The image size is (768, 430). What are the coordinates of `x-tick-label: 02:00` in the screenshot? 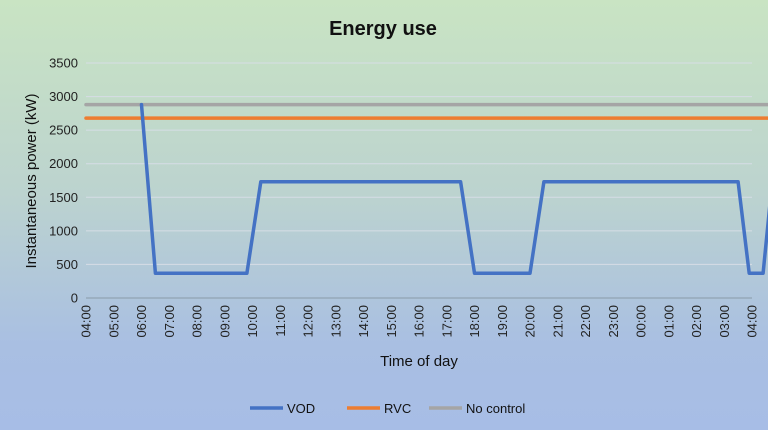 It's located at (696, 321).